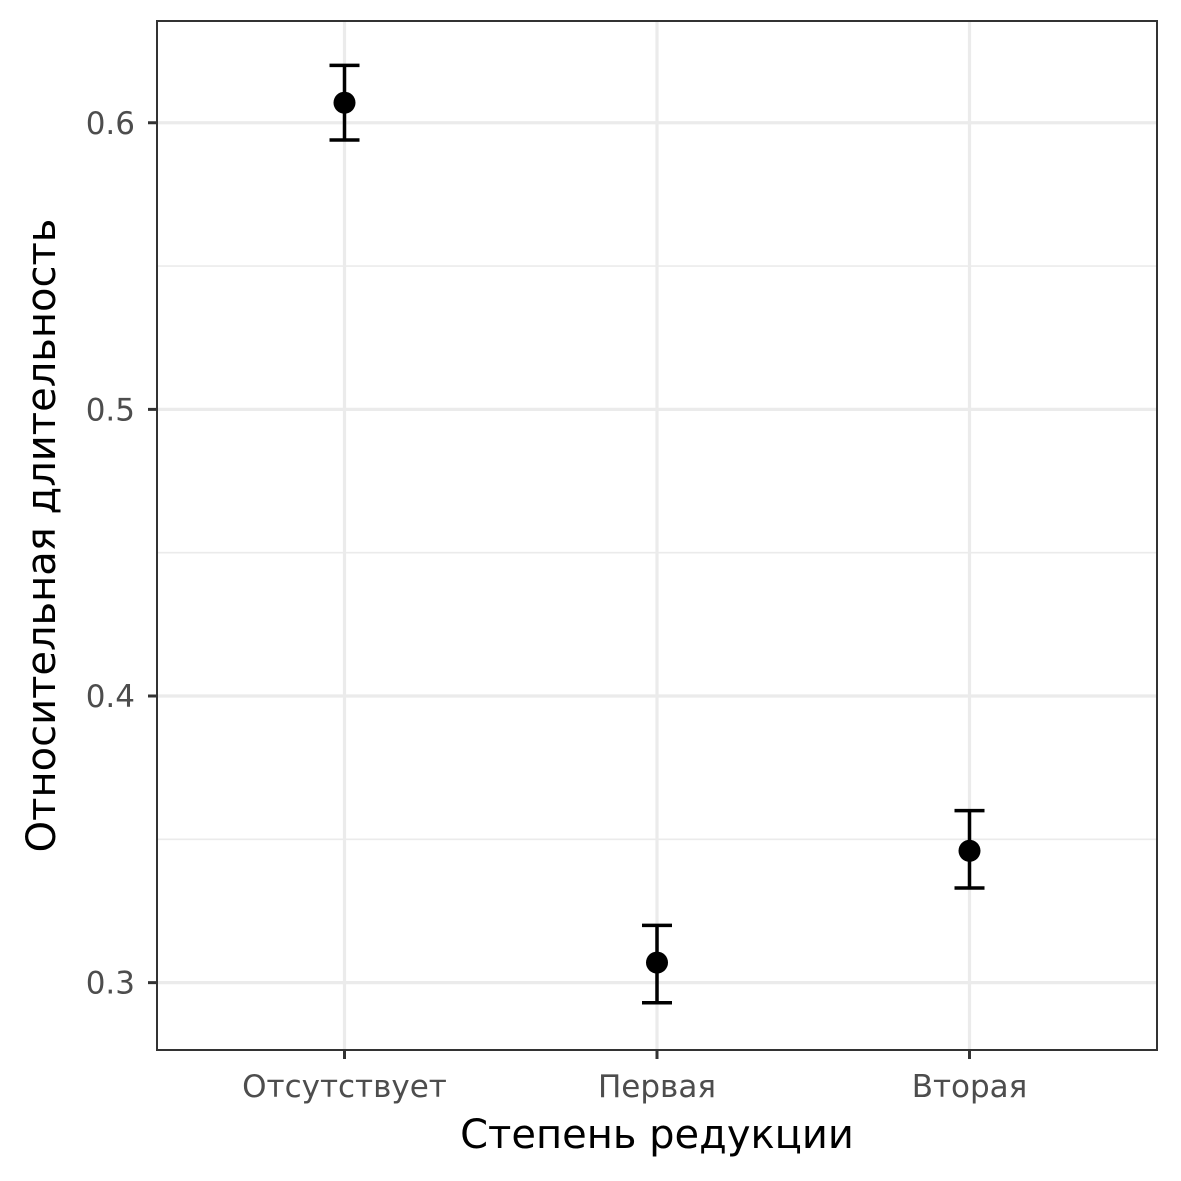 This screenshot has width=1181, height=1181. I want to click on x-axis-title: Степень редукции, so click(657, 1135).